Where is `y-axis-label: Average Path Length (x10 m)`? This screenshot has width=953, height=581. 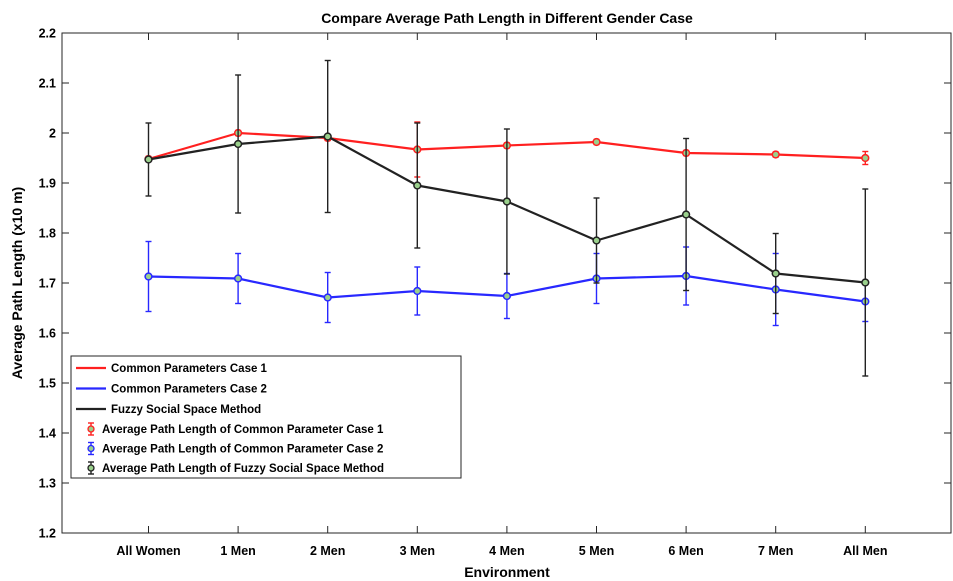 y-axis-label: Average Path Length (x10 m) is located at coordinates (17, 283).